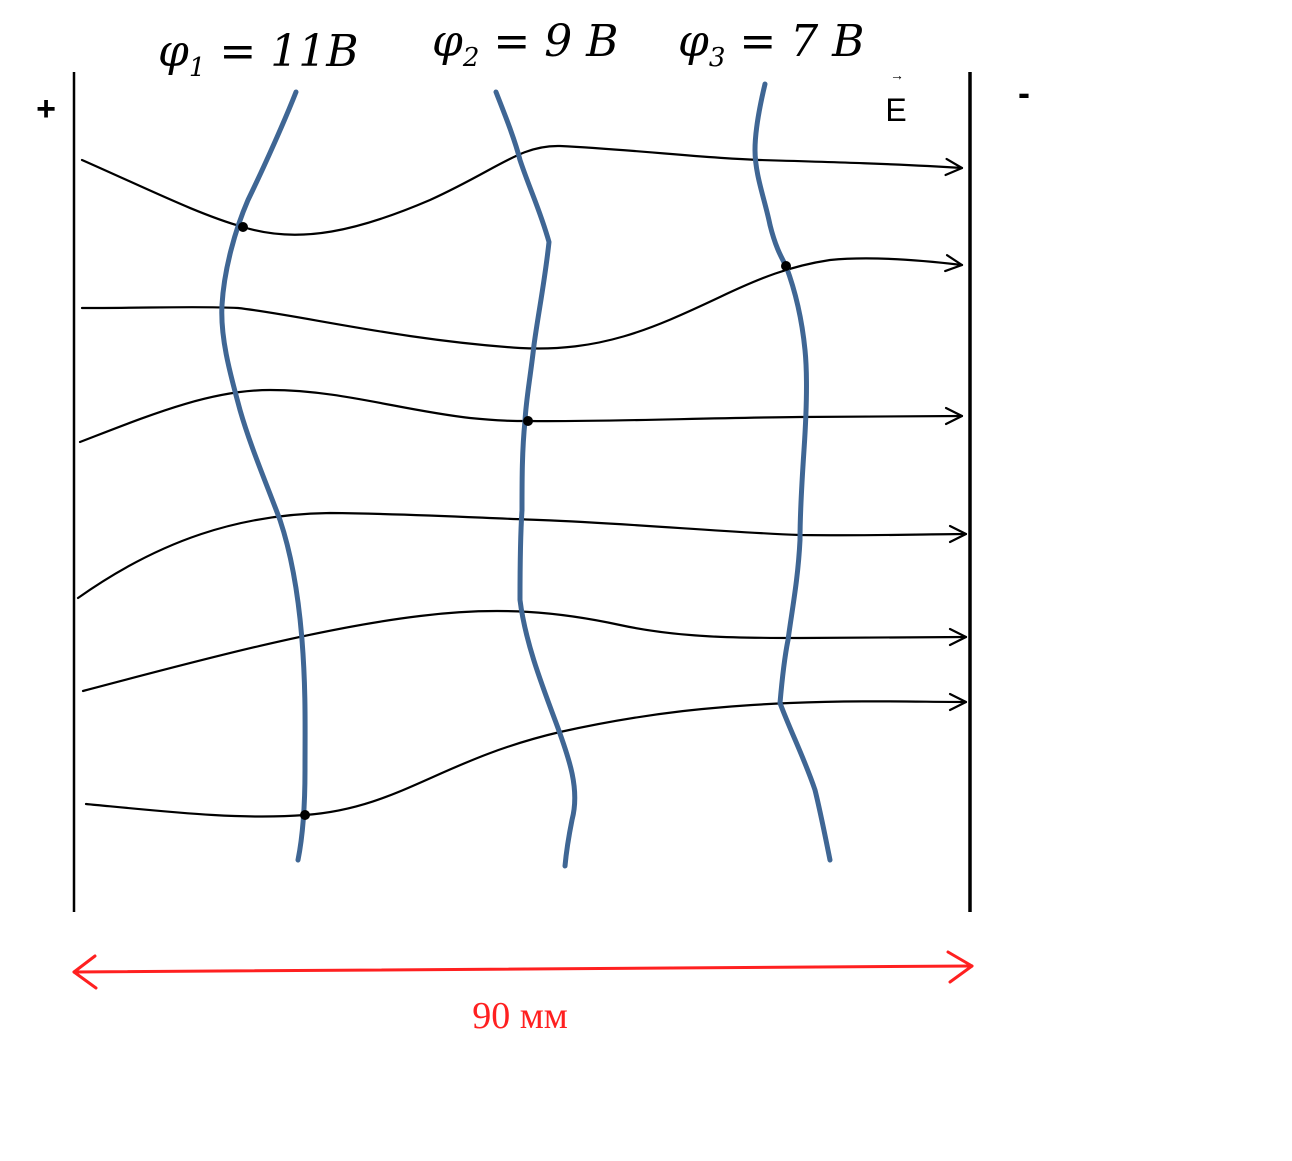  What do you see at coordinates (173, 51) in the screenshot?
I see `potential-1-symbol: φ` at bounding box center [173, 51].